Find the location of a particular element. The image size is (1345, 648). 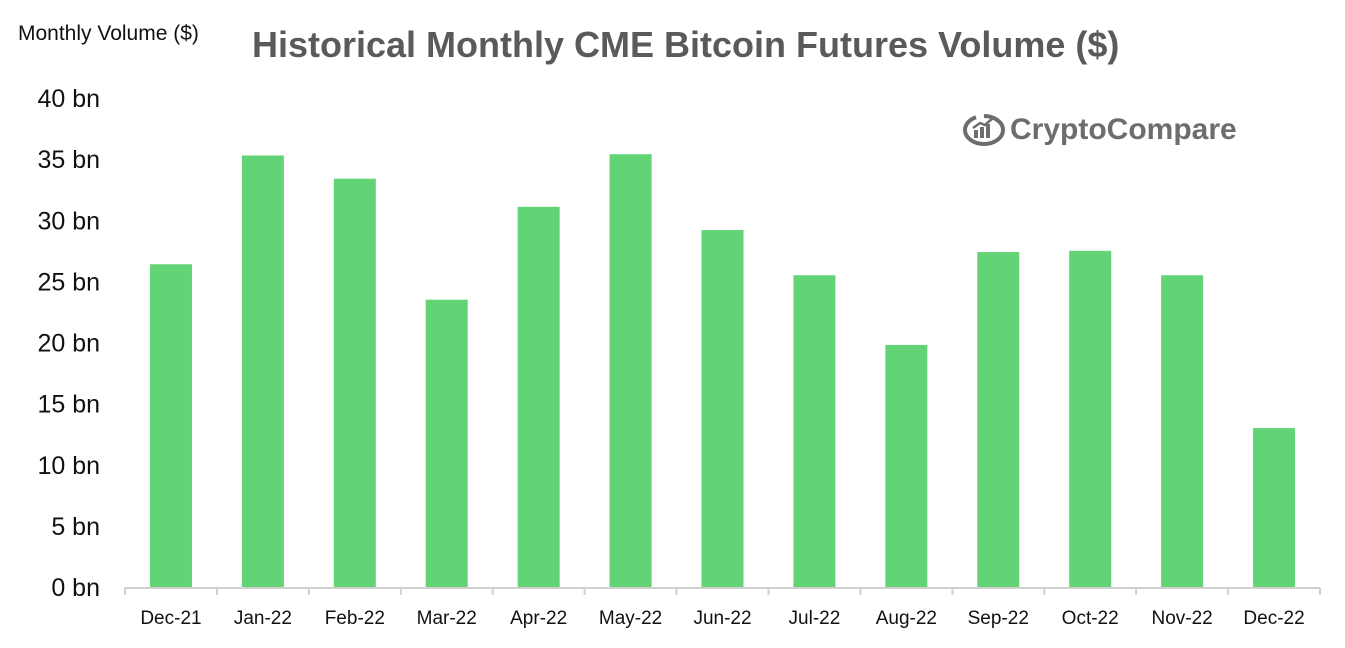

y-tick-label: 40 bn is located at coordinates (68, 99).